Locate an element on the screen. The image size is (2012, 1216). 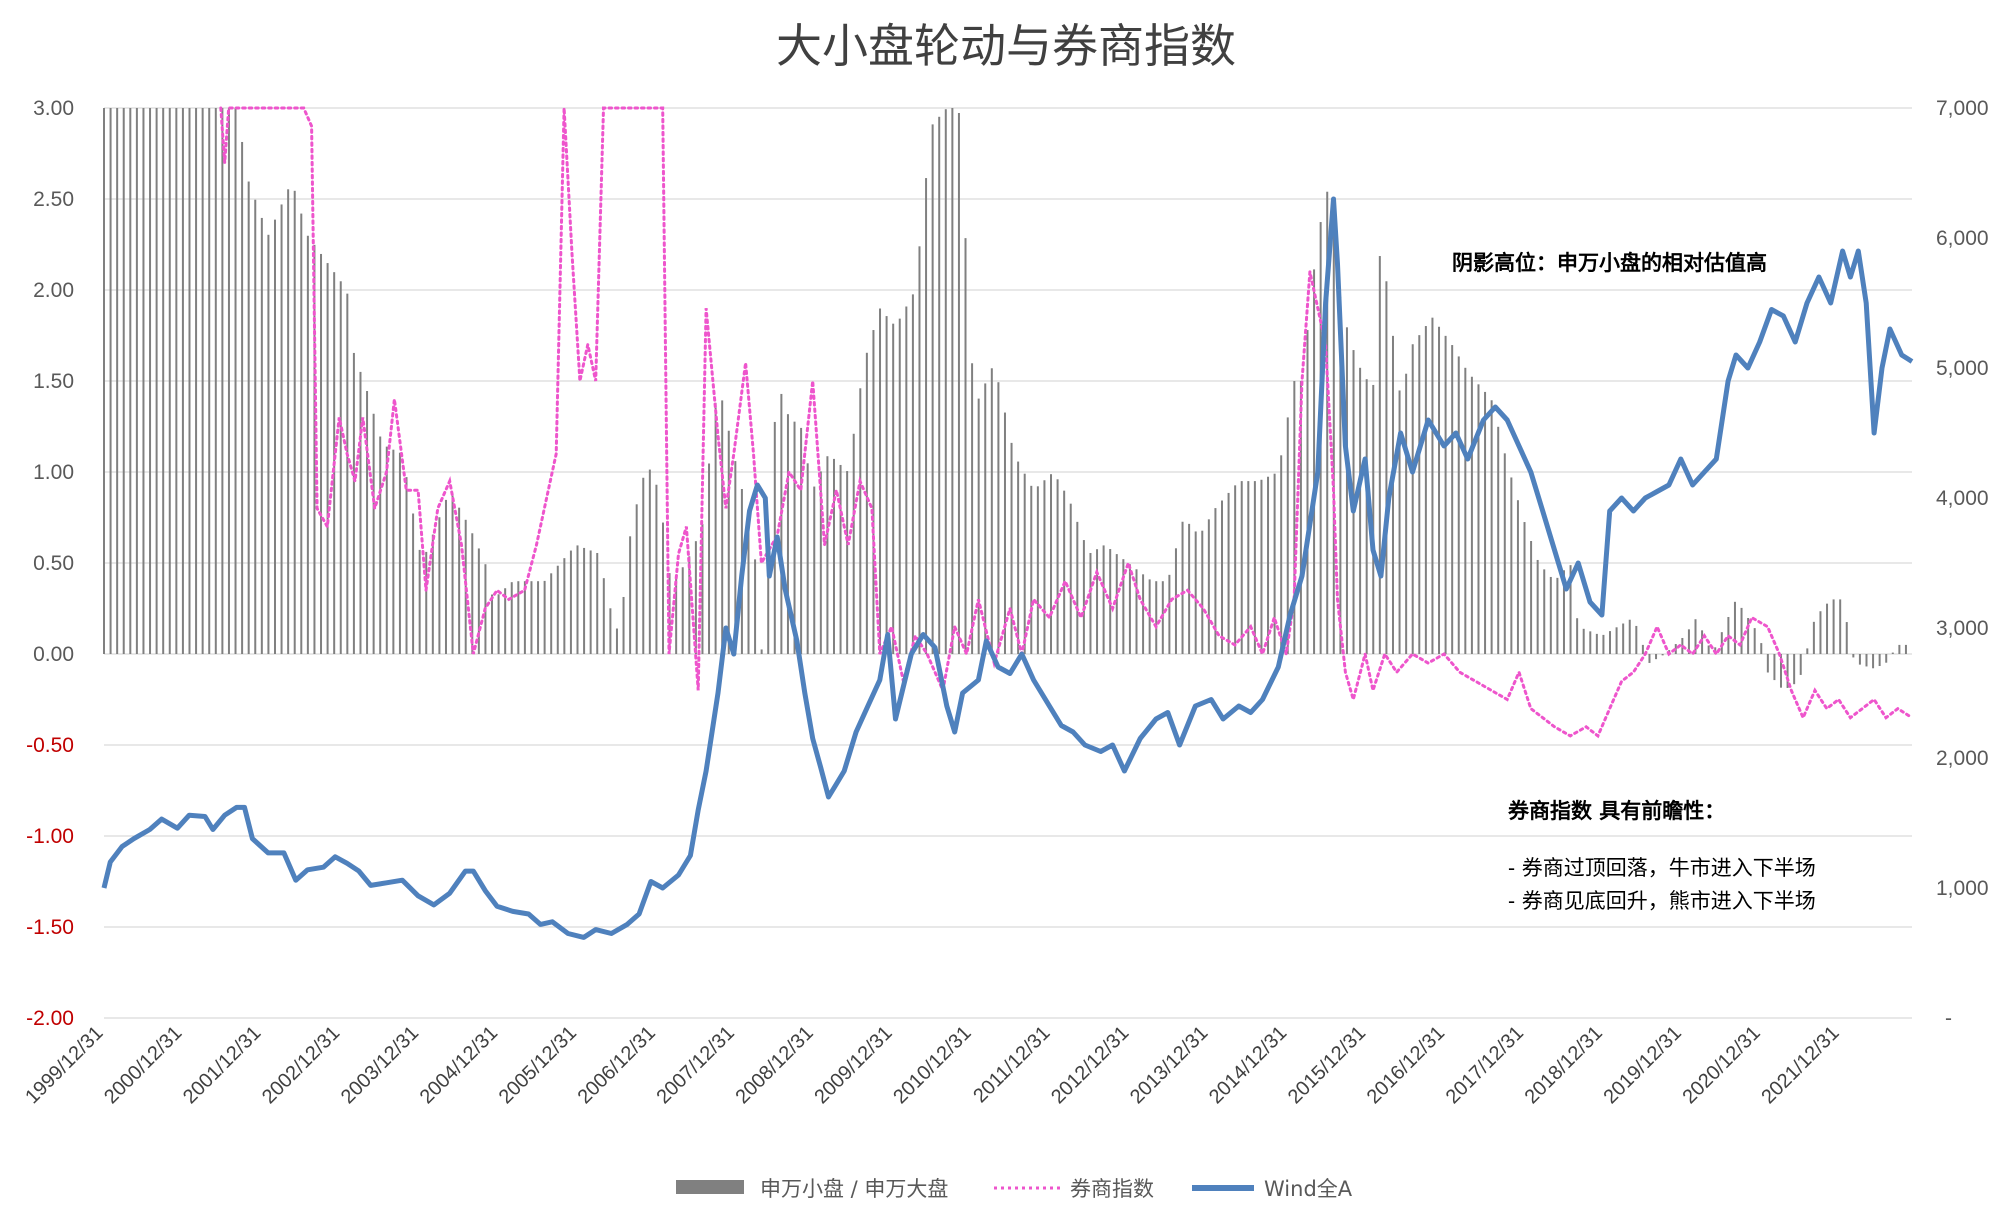
right-tick-label: 6,000 is located at coordinates (1962, 238).